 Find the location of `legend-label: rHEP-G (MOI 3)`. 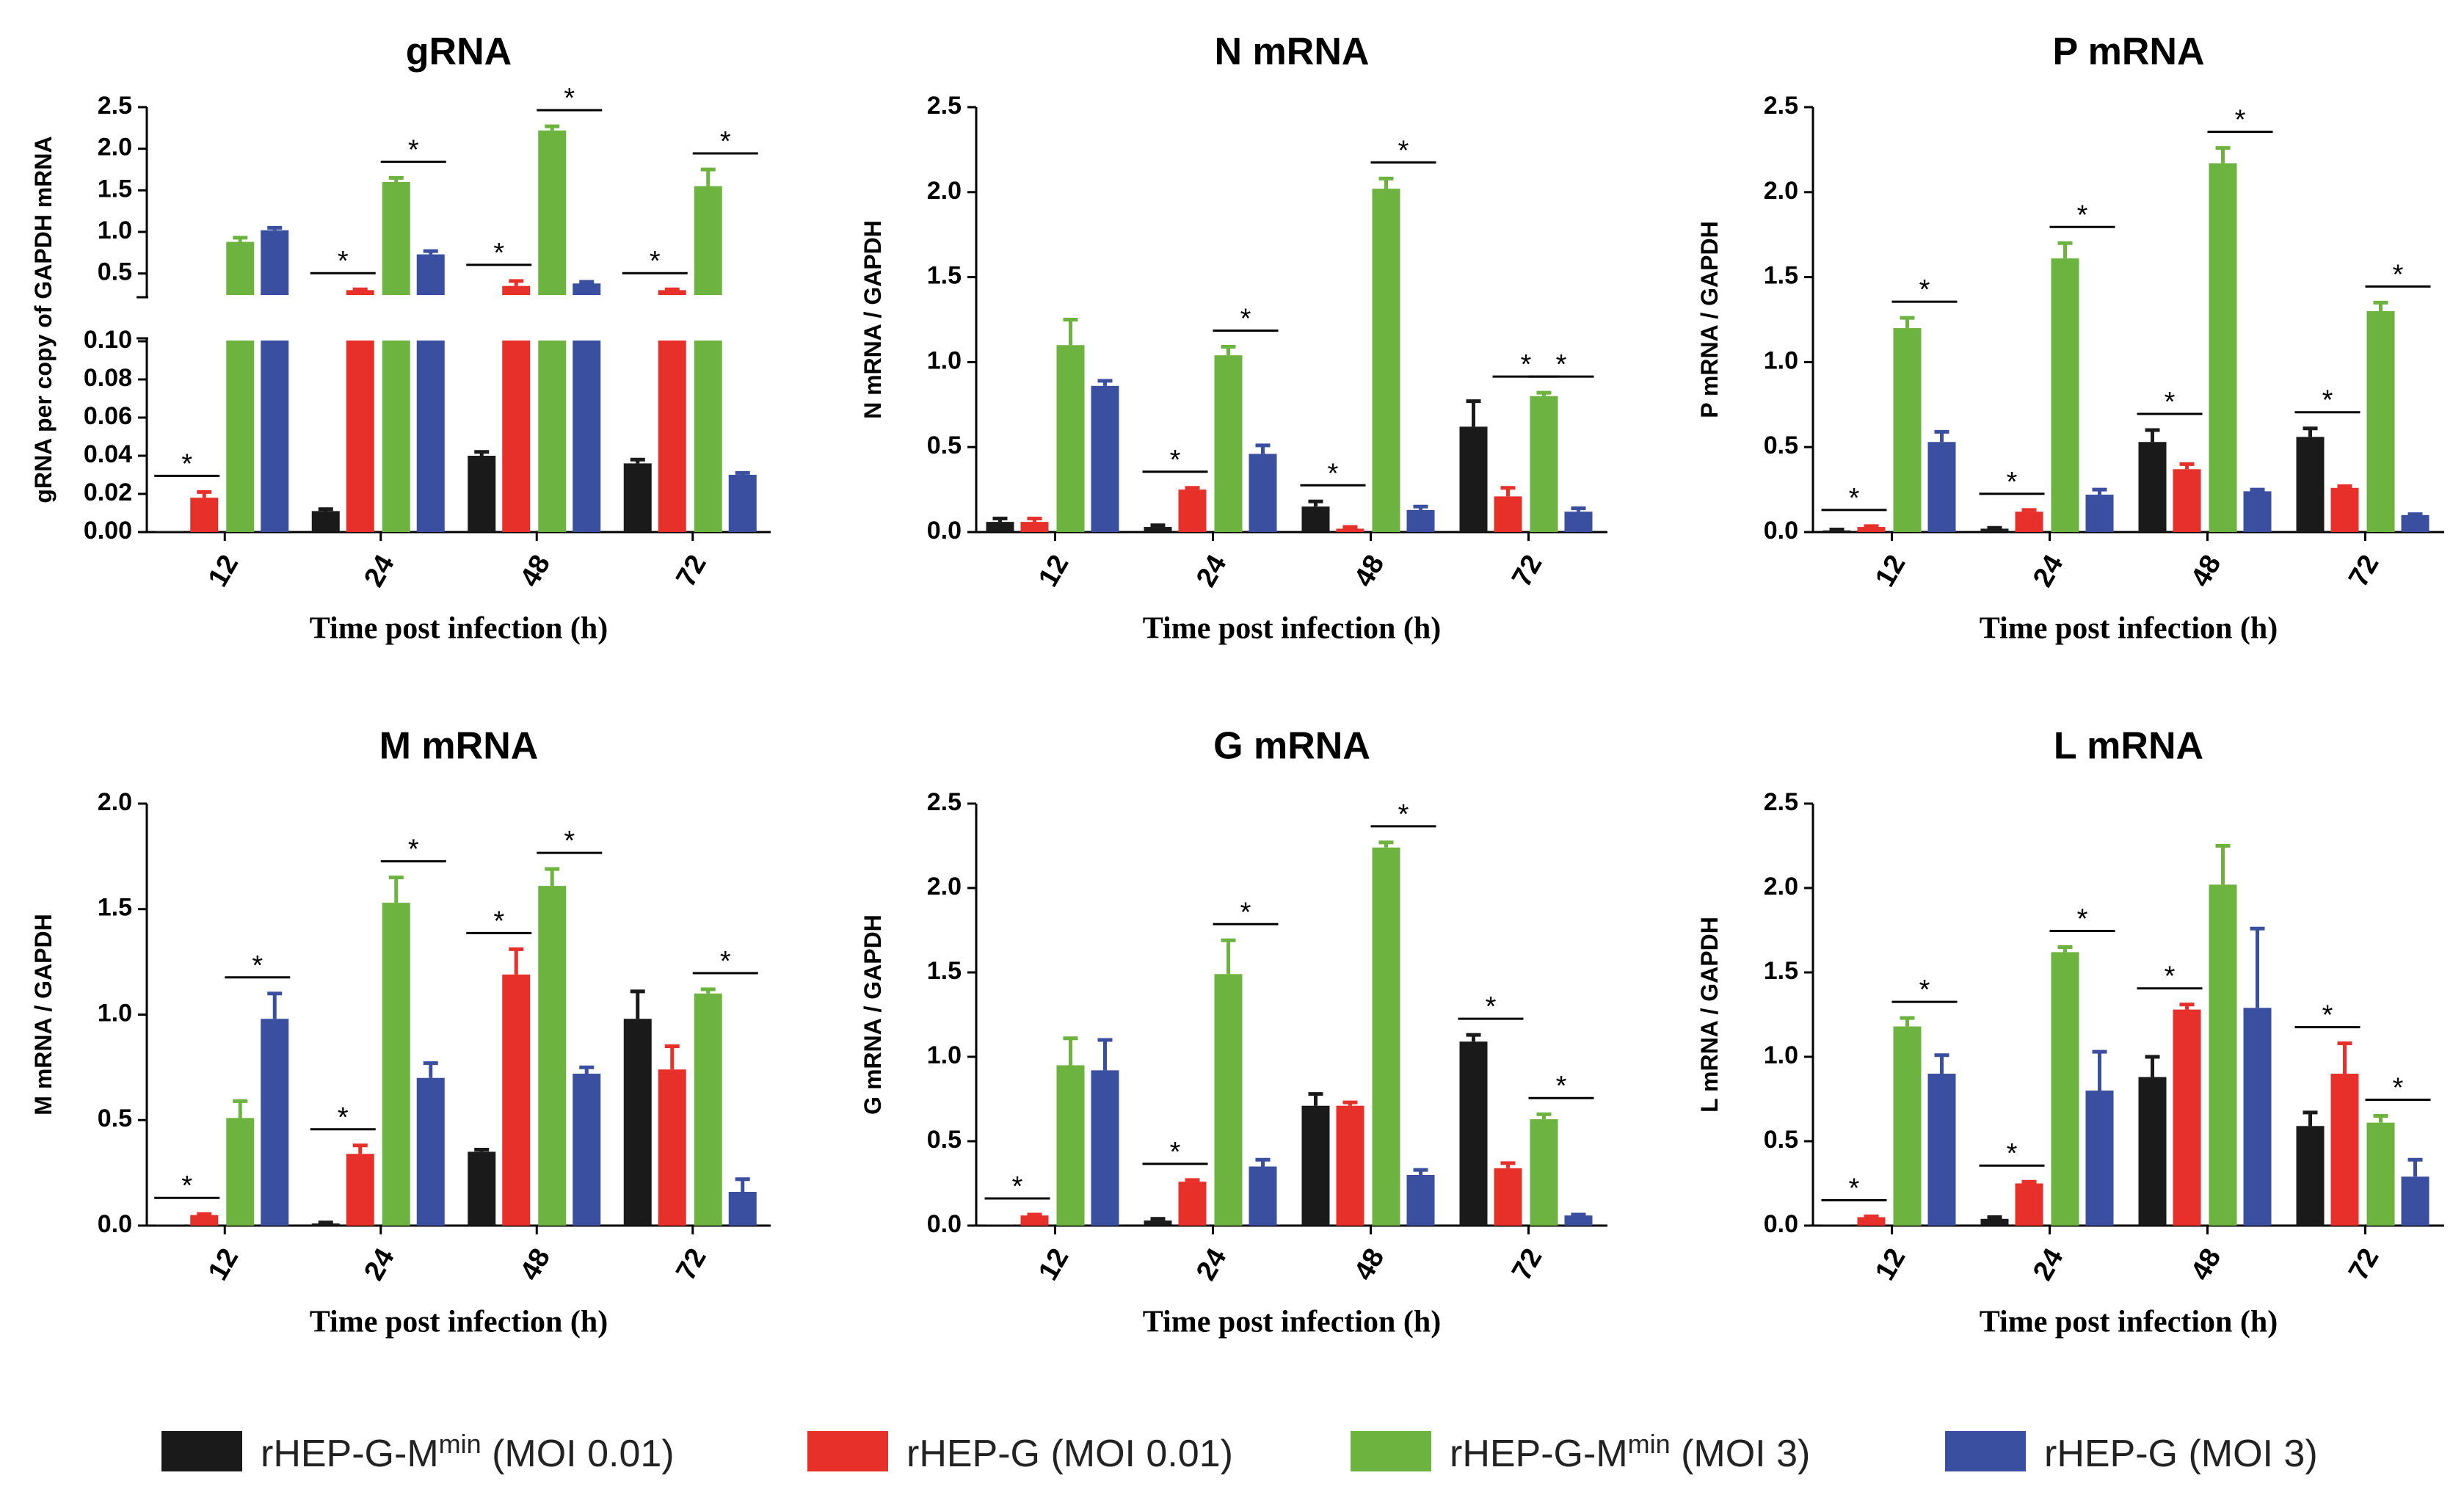

legend-label: rHEP-G (MOI 3) is located at coordinates (2181, 1454).